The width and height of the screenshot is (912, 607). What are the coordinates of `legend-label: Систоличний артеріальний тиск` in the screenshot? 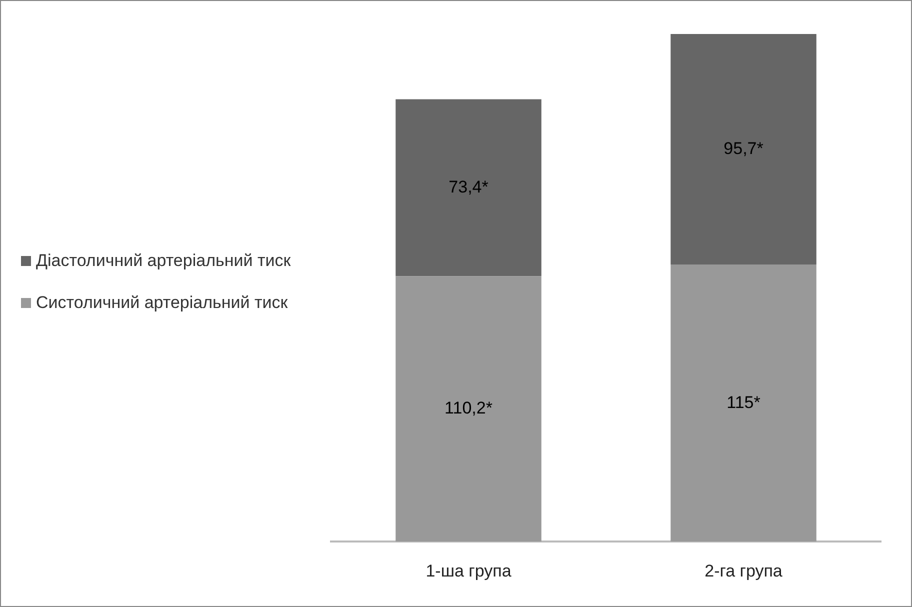 It's located at (162, 303).